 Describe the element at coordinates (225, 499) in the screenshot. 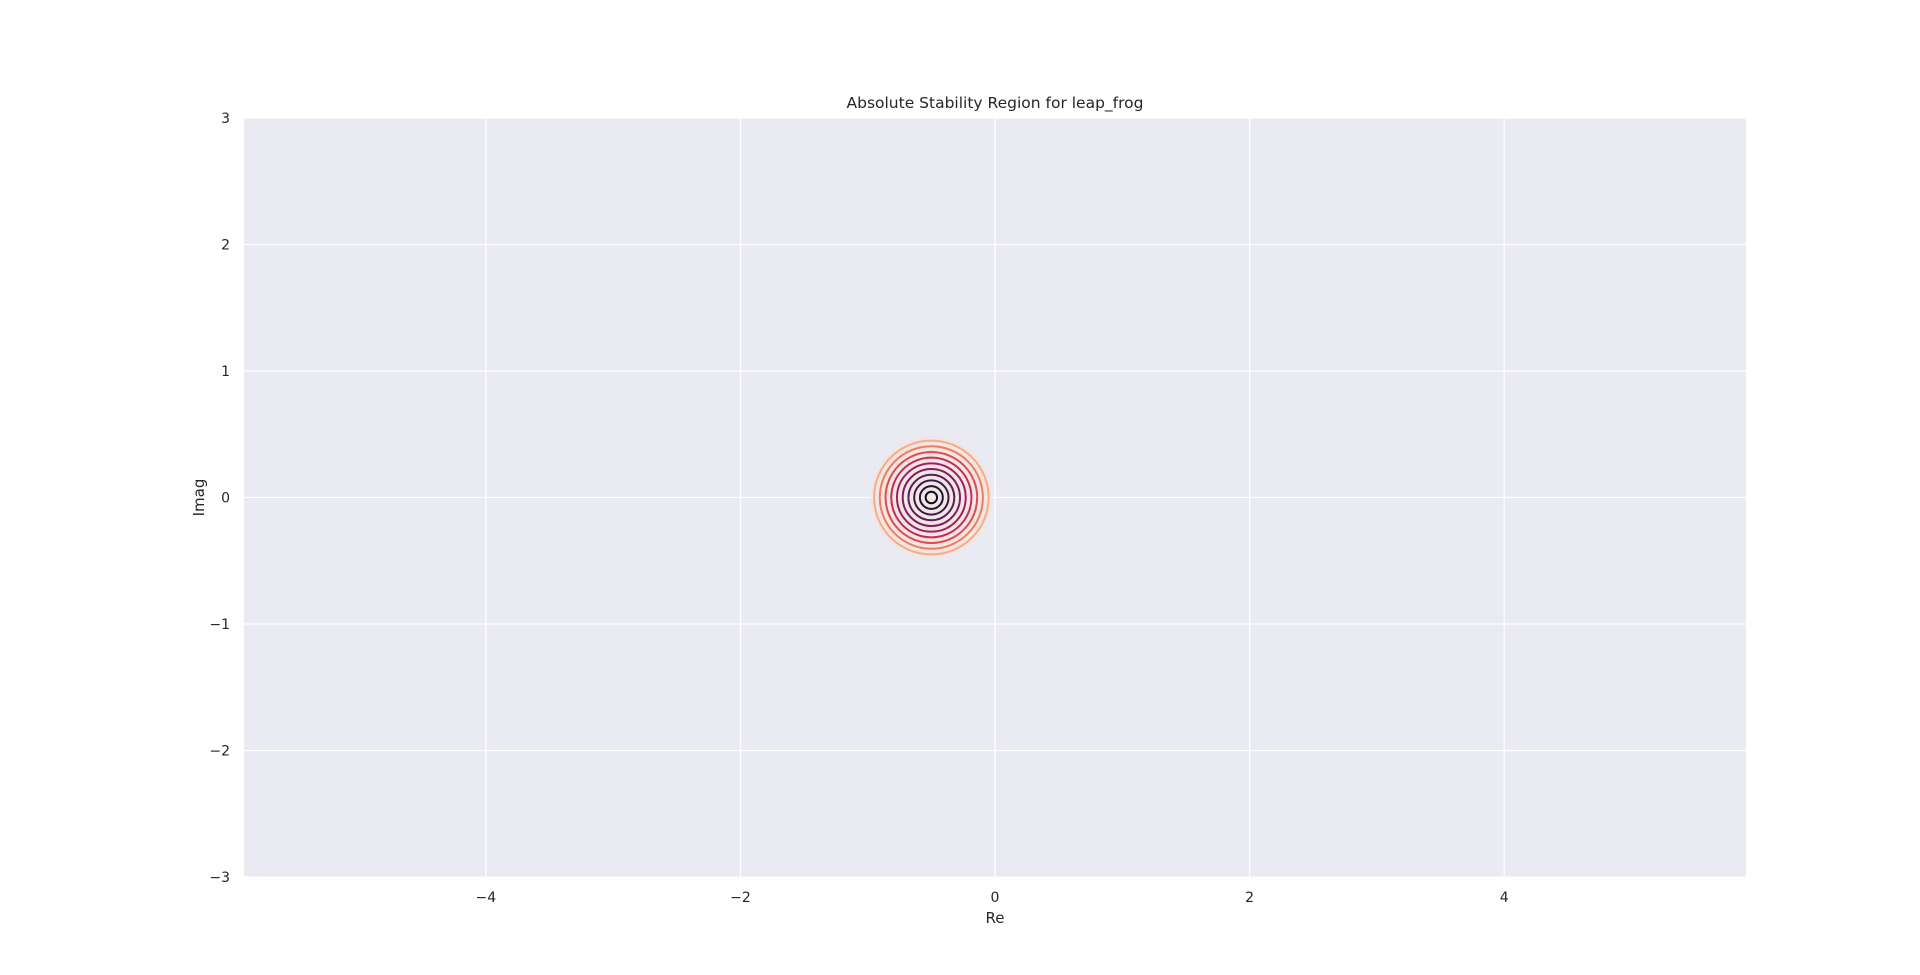

I see `y-tick-label: 0` at that location.